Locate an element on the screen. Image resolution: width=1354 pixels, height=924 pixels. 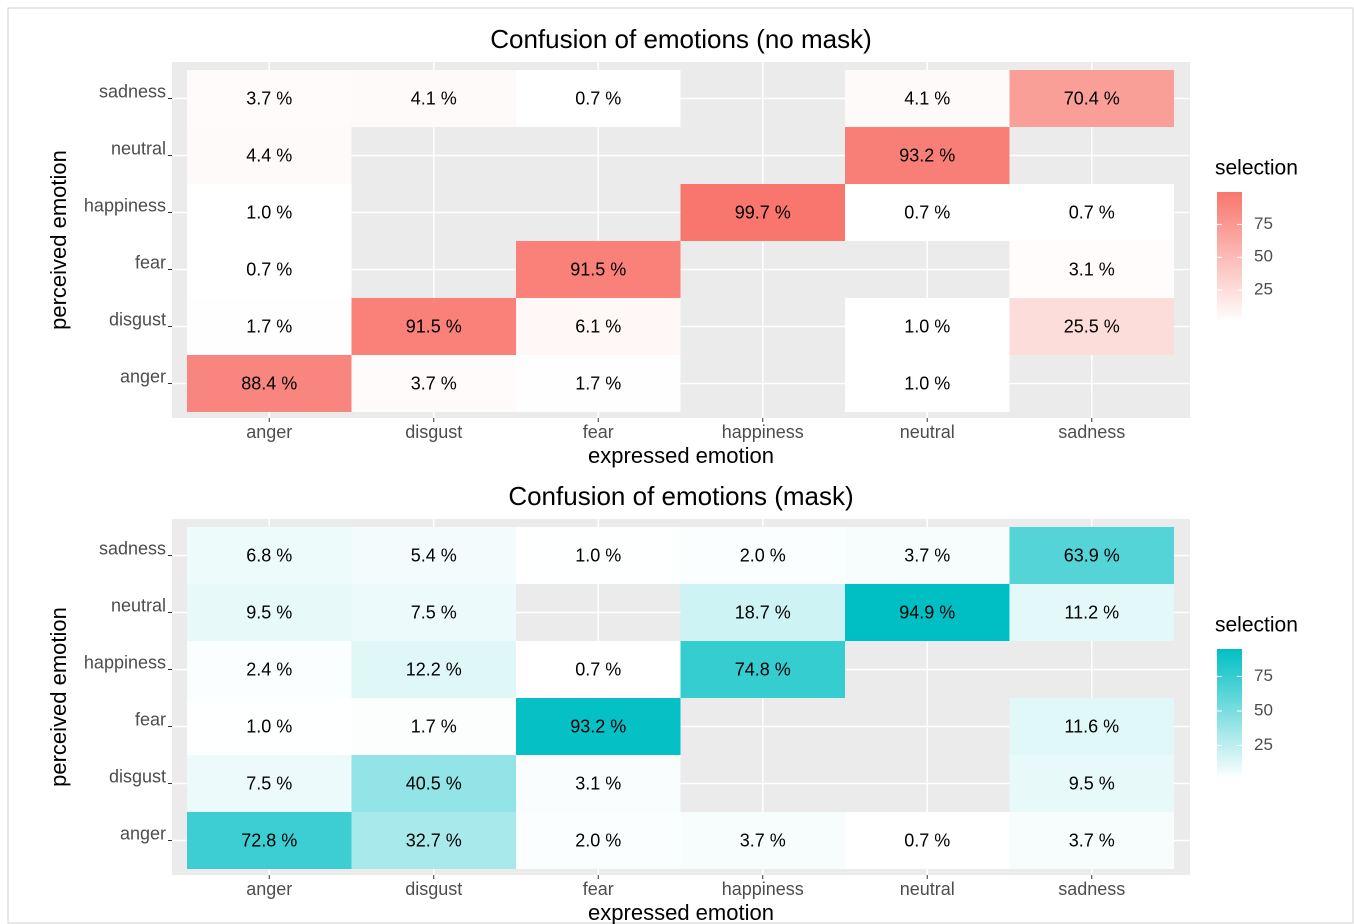
value-label: 6.1 % is located at coordinates (598, 326).